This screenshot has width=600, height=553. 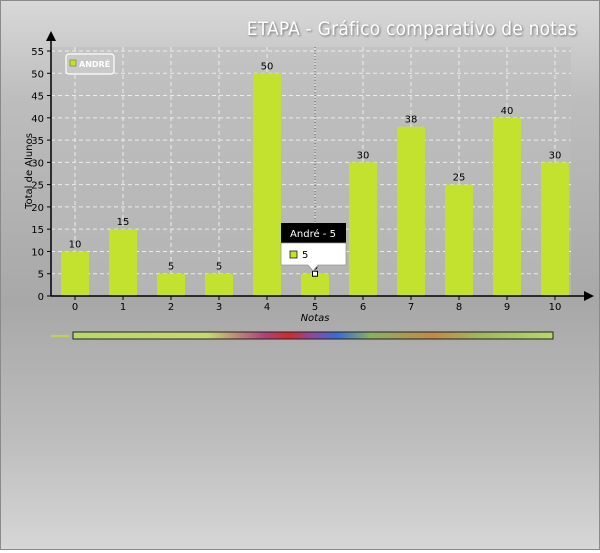 What do you see at coordinates (589, 296) in the screenshot?
I see `x-axis-arrow` at bounding box center [589, 296].